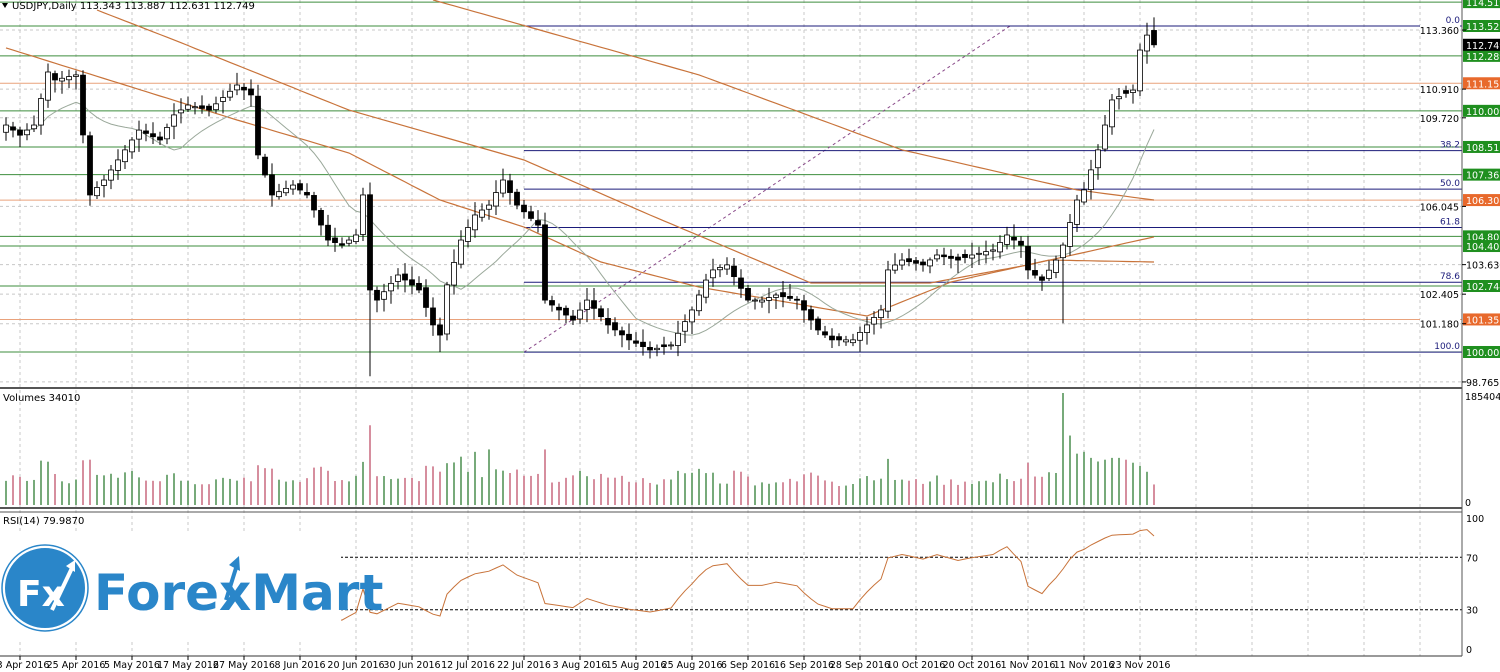 The height and width of the screenshot is (672, 1500). What do you see at coordinates (1028, 665) in the screenshot?
I see `date-label: 1 Nov 2016` at bounding box center [1028, 665].